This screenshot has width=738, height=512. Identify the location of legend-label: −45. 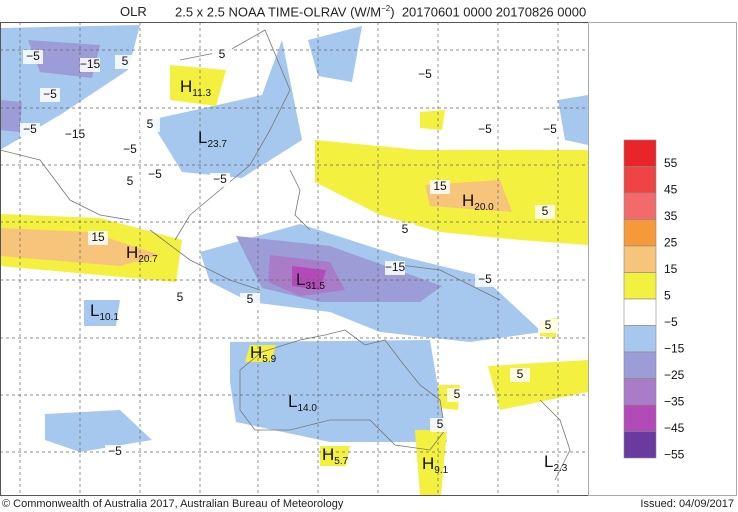
(674, 428).